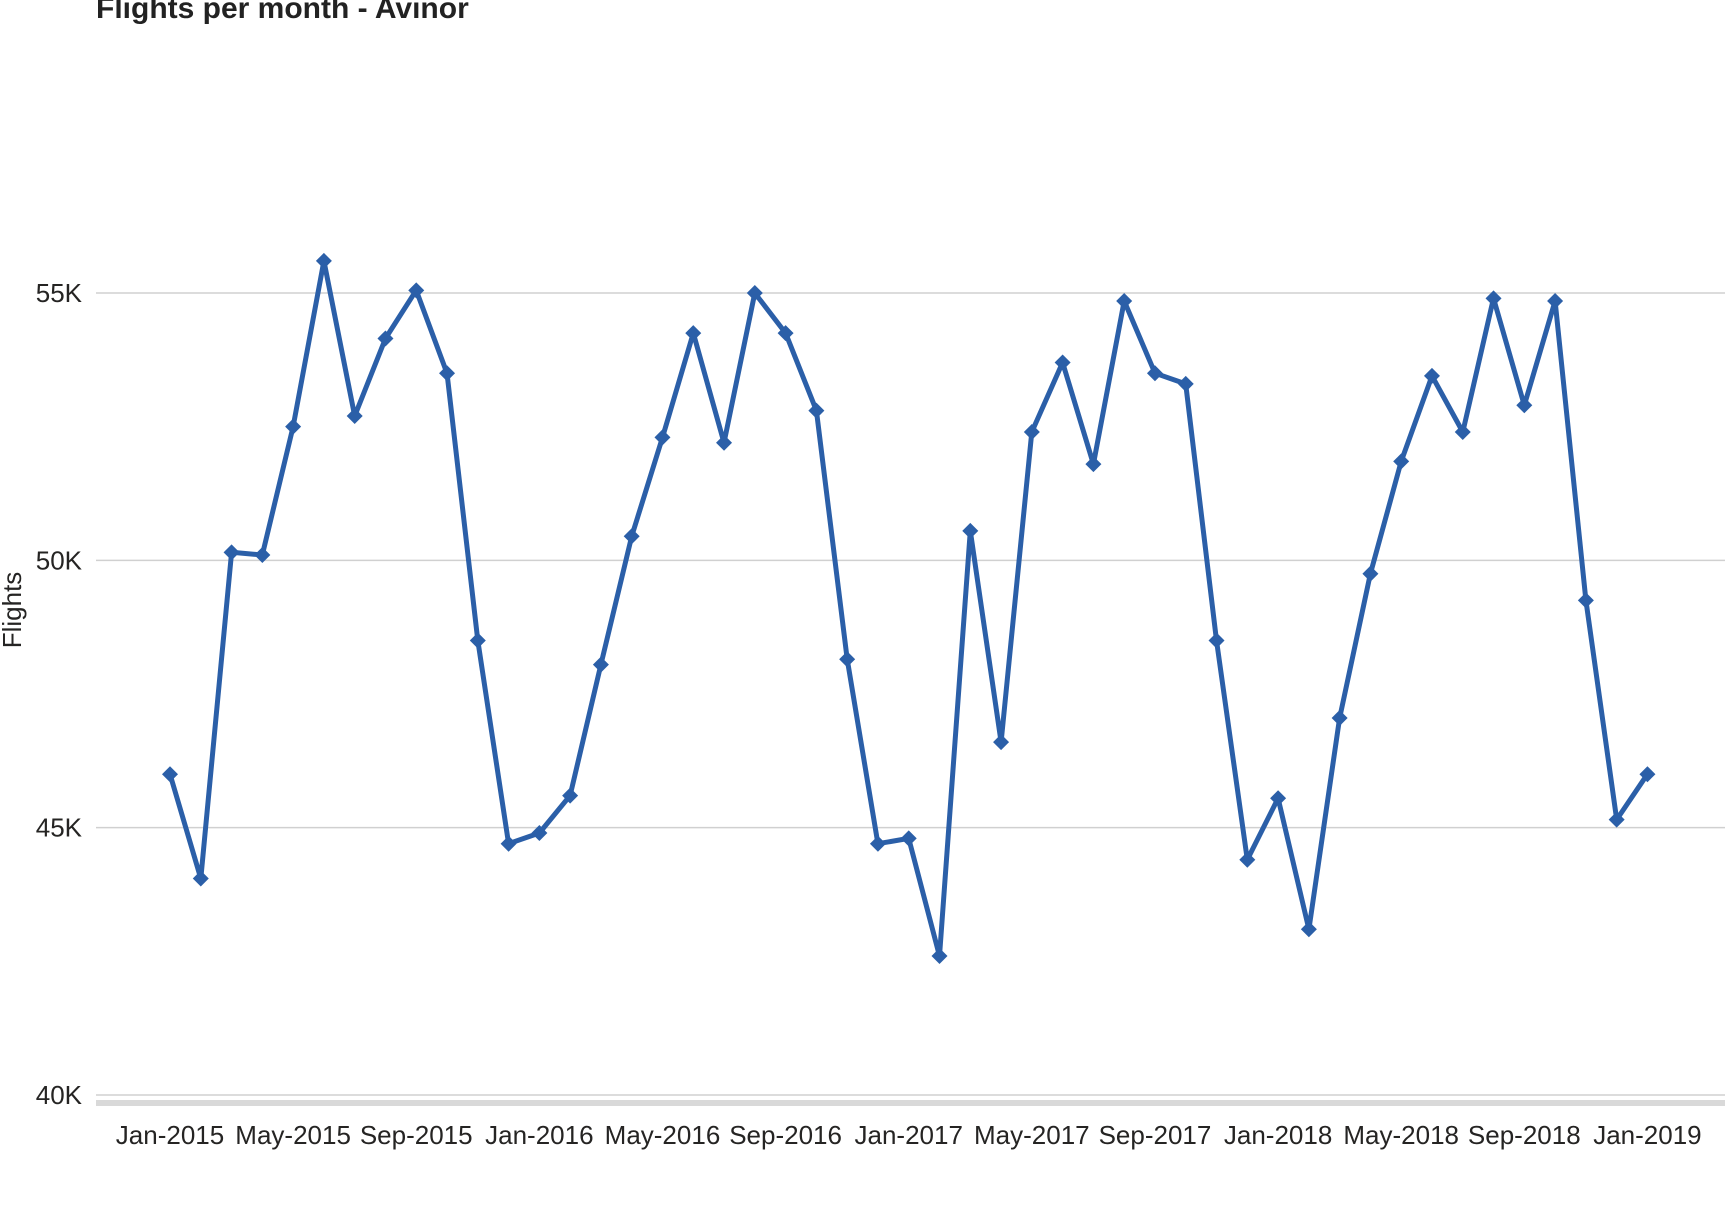 The height and width of the screenshot is (1209, 1728). I want to click on x-tick-label: May-2016, so click(663, 1135).